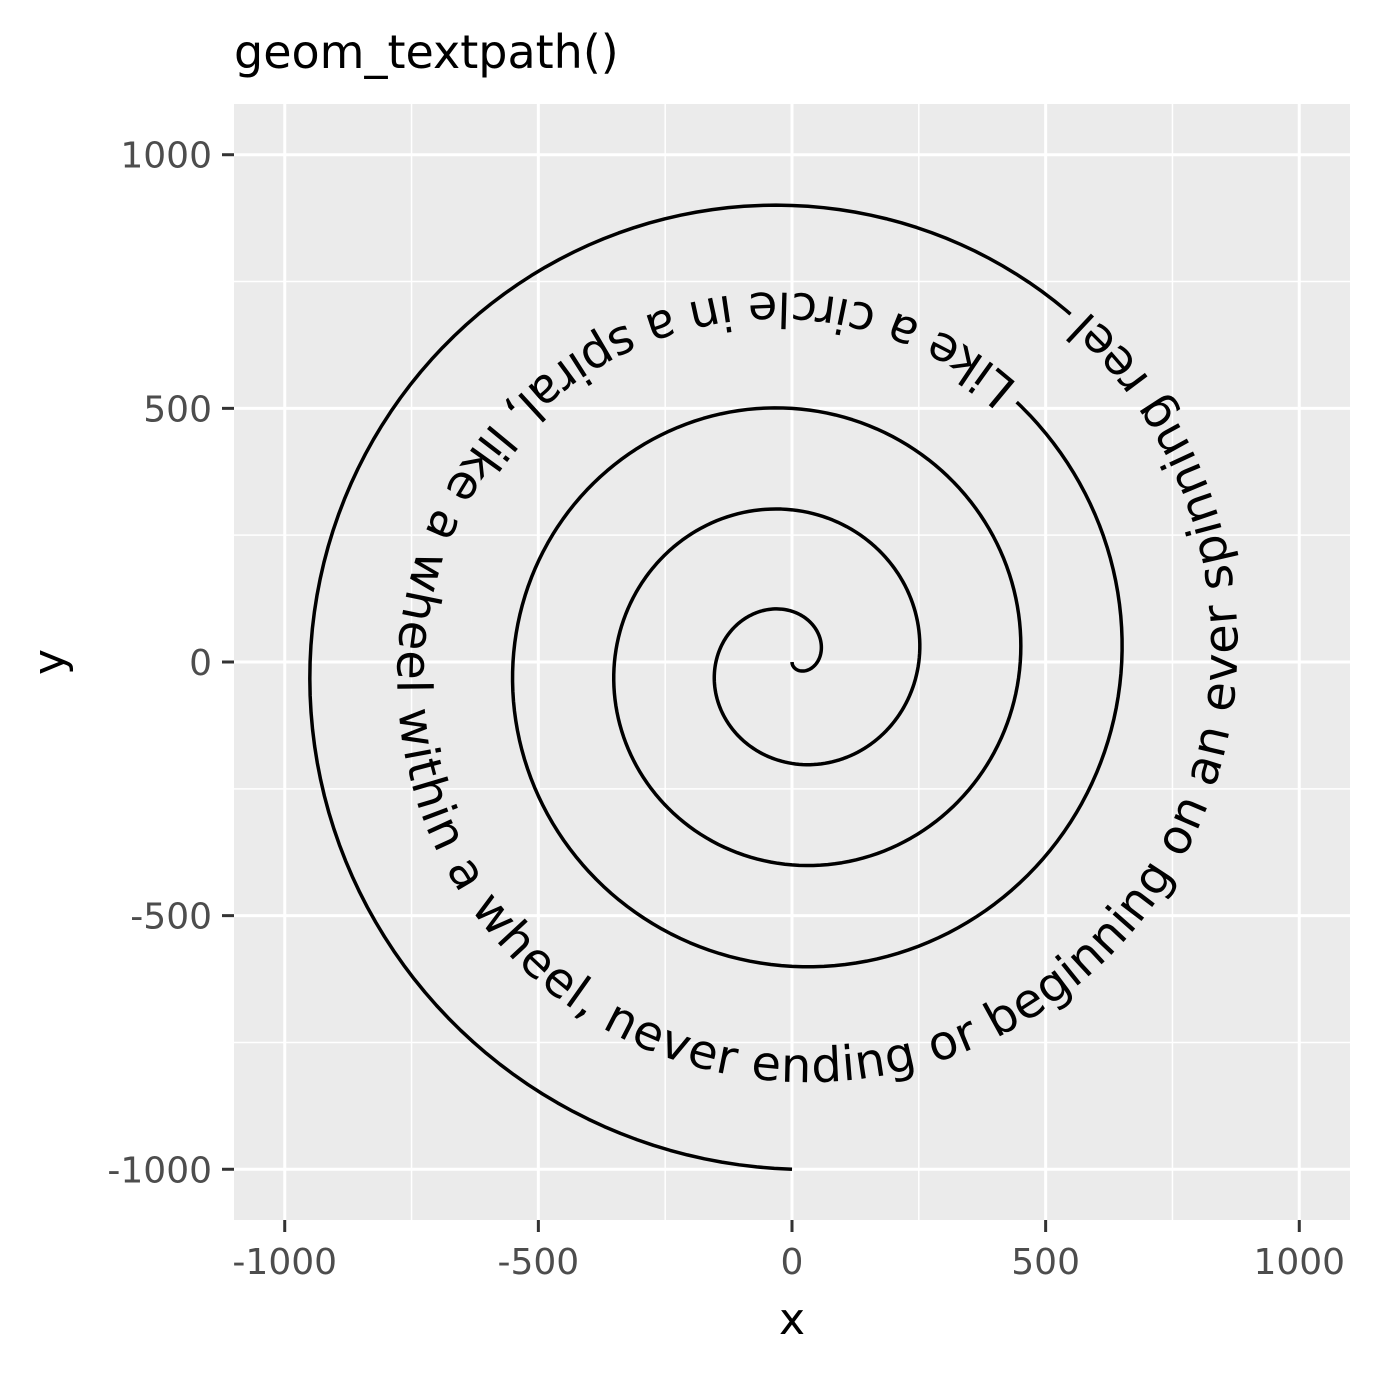 Image resolution: width=1376 pixels, height=1376 pixels. What do you see at coordinates (200, 663) in the screenshot?
I see `y-tick-label: 0` at bounding box center [200, 663].